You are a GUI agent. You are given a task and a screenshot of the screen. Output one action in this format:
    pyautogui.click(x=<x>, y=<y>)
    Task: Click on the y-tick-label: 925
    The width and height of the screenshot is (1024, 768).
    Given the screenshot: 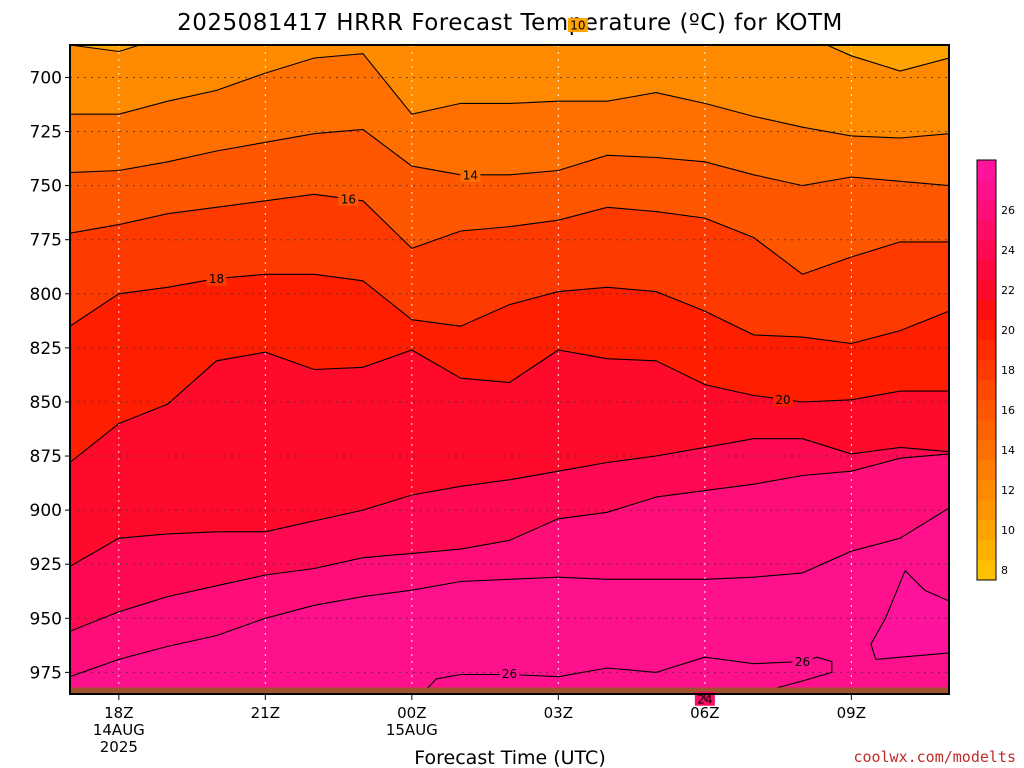 What is the action you would take?
    pyautogui.click(x=46, y=565)
    